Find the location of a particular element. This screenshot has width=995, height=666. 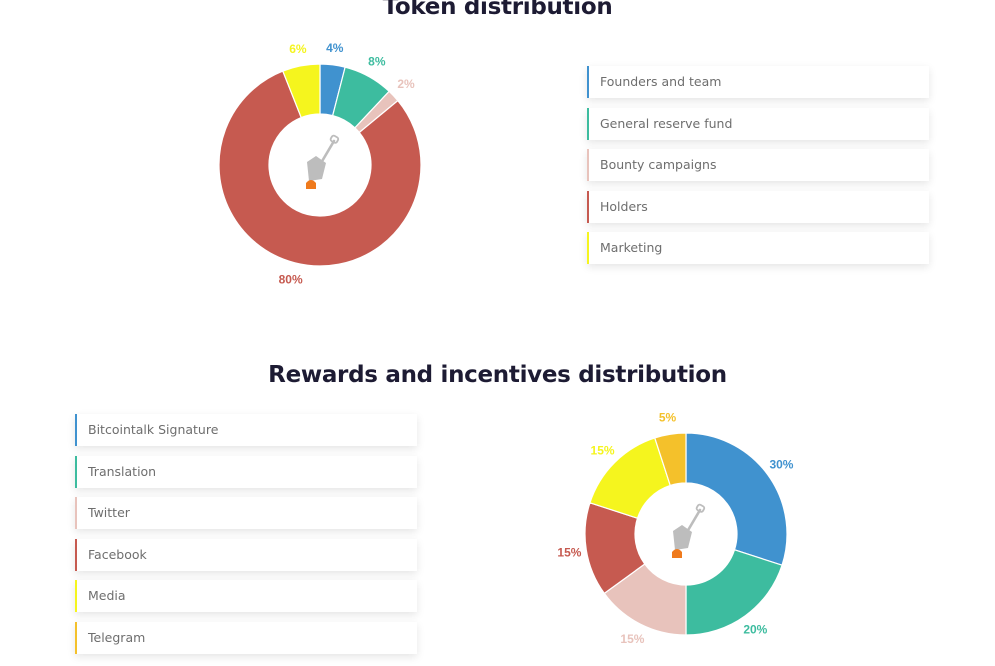

token-distribution-donut-chart: 4% 8% 2% 80% 6% is located at coordinates (320, 163).